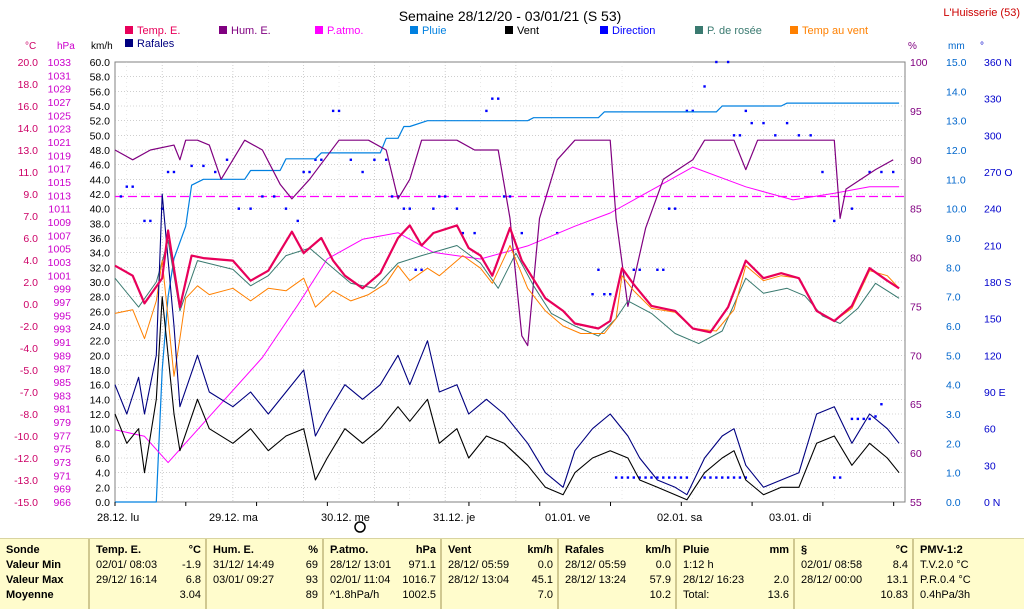 The image size is (1024, 609). Describe the element at coordinates (956, 63) in the screenshot. I see `rain-tick-label: 15.0` at that location.